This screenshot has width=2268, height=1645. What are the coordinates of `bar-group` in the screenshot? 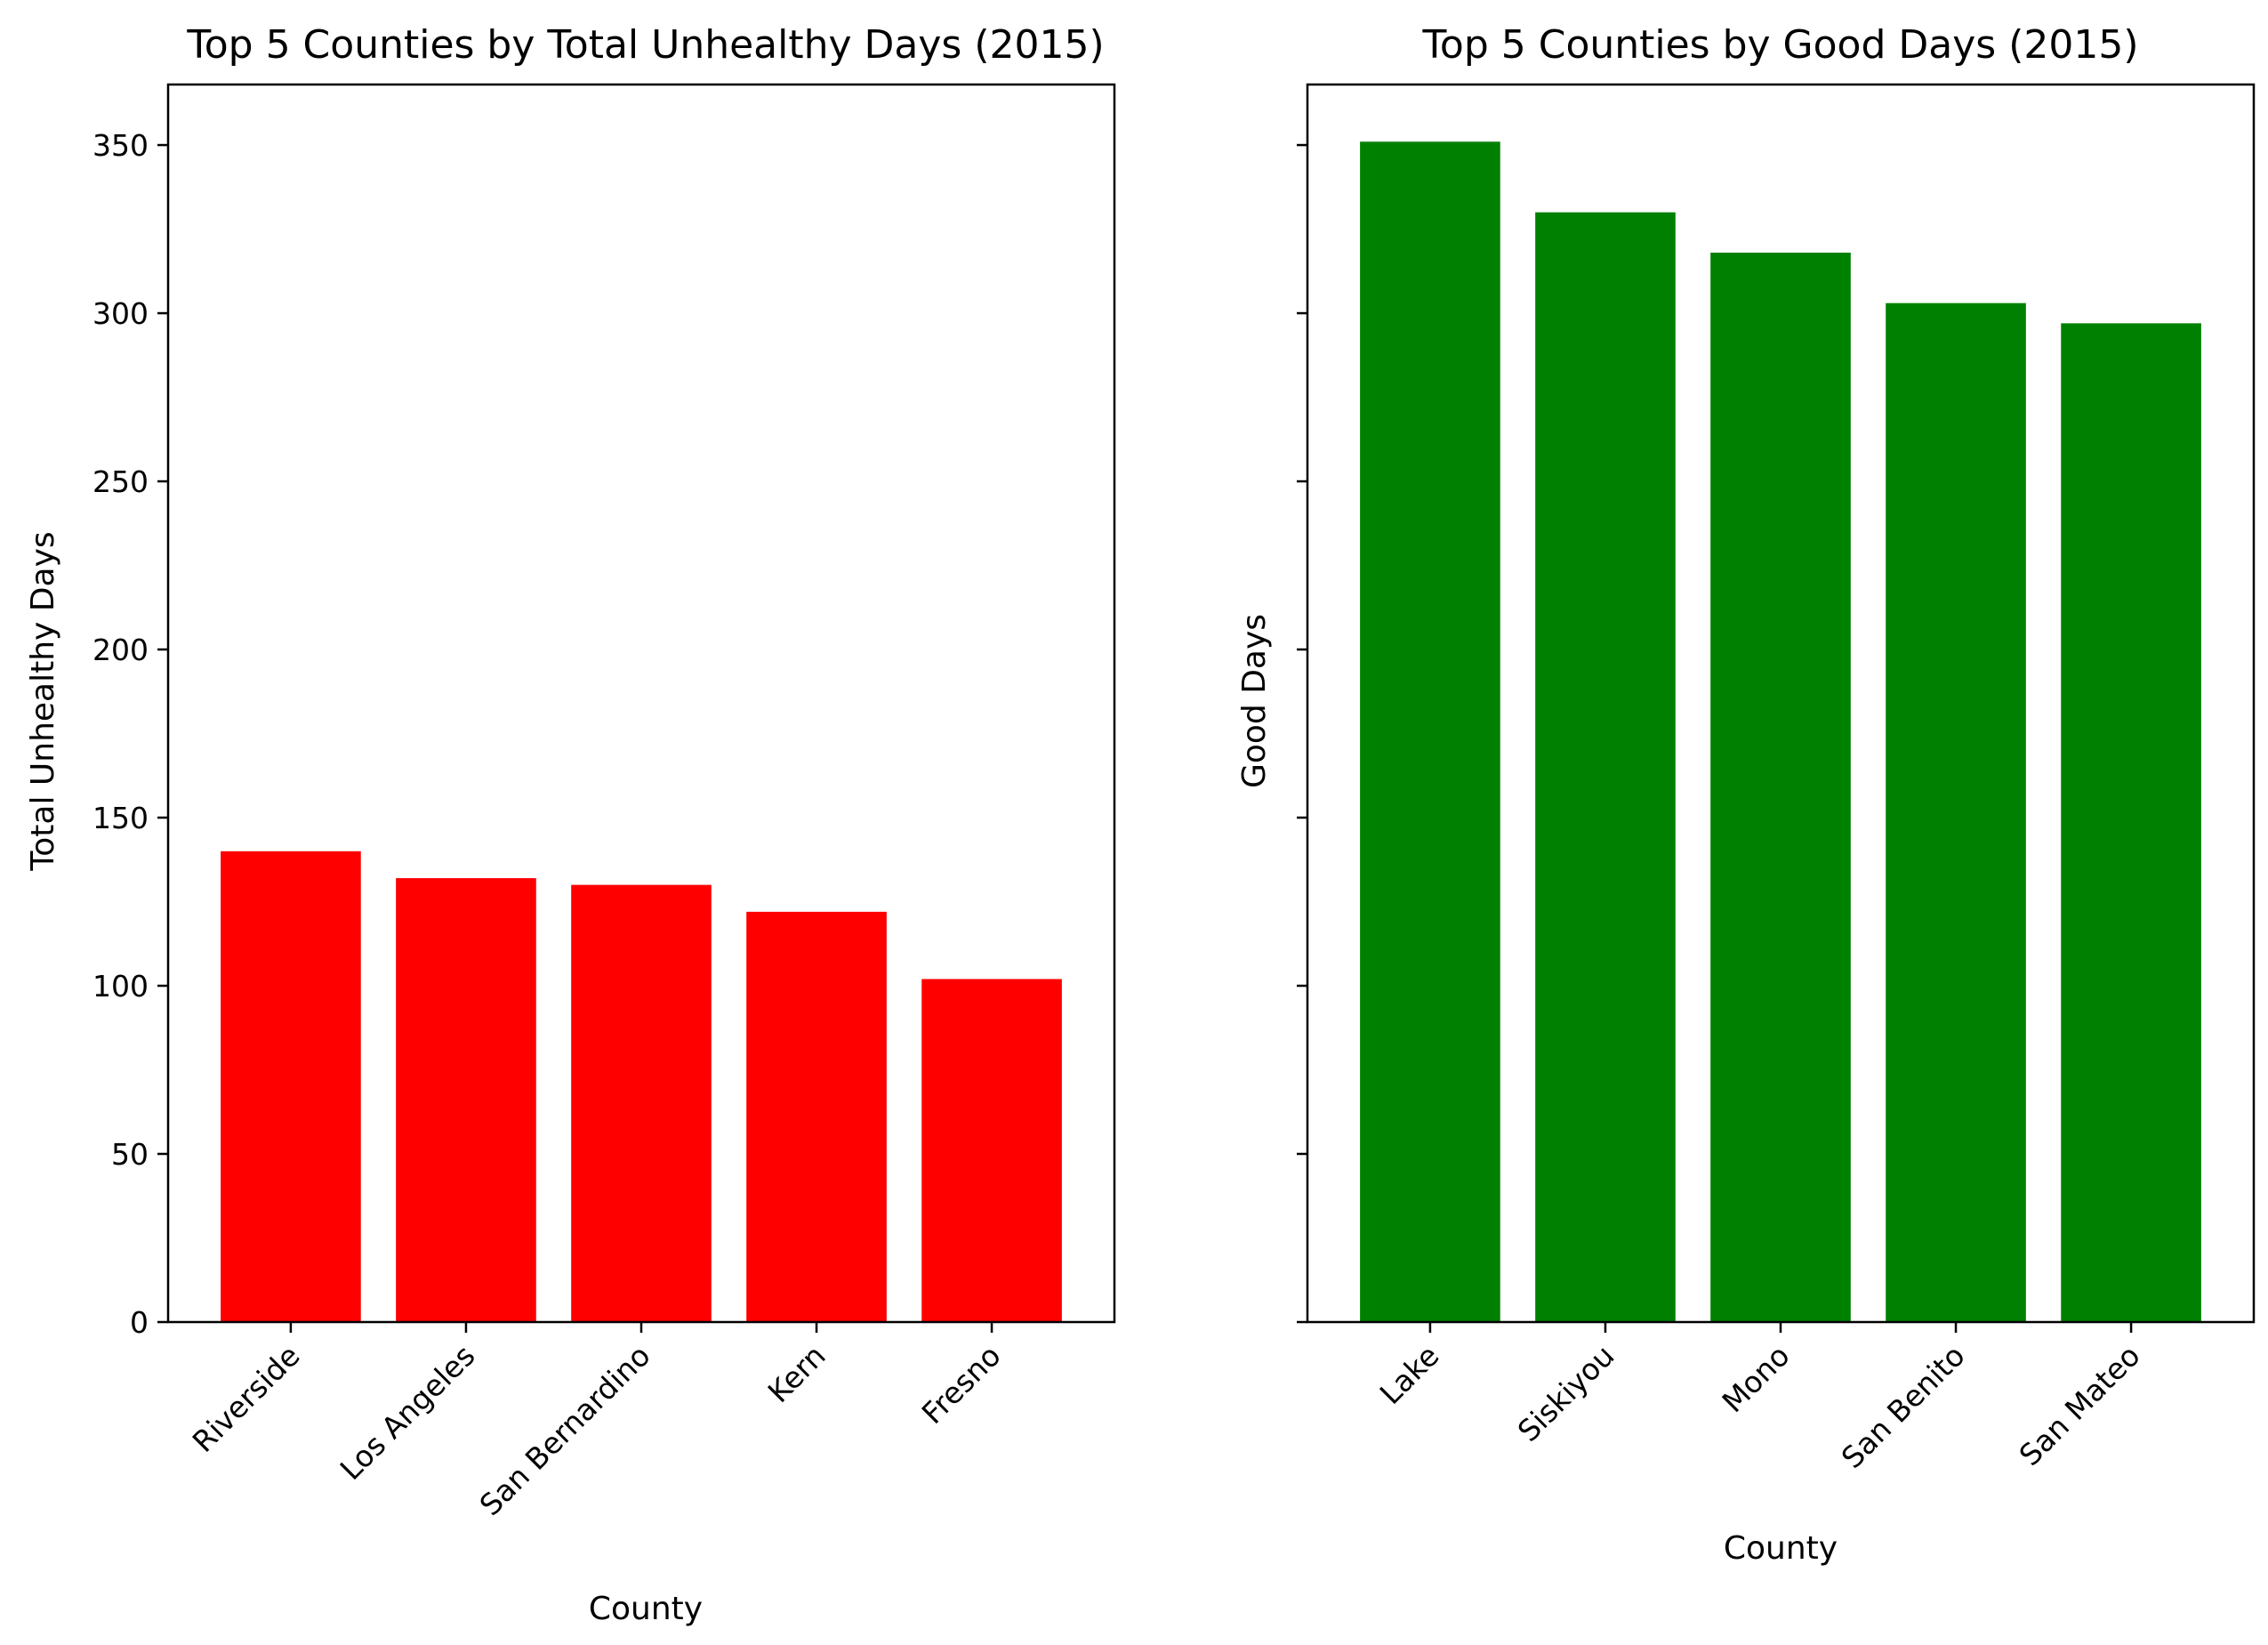 It's located at (641, 1087).